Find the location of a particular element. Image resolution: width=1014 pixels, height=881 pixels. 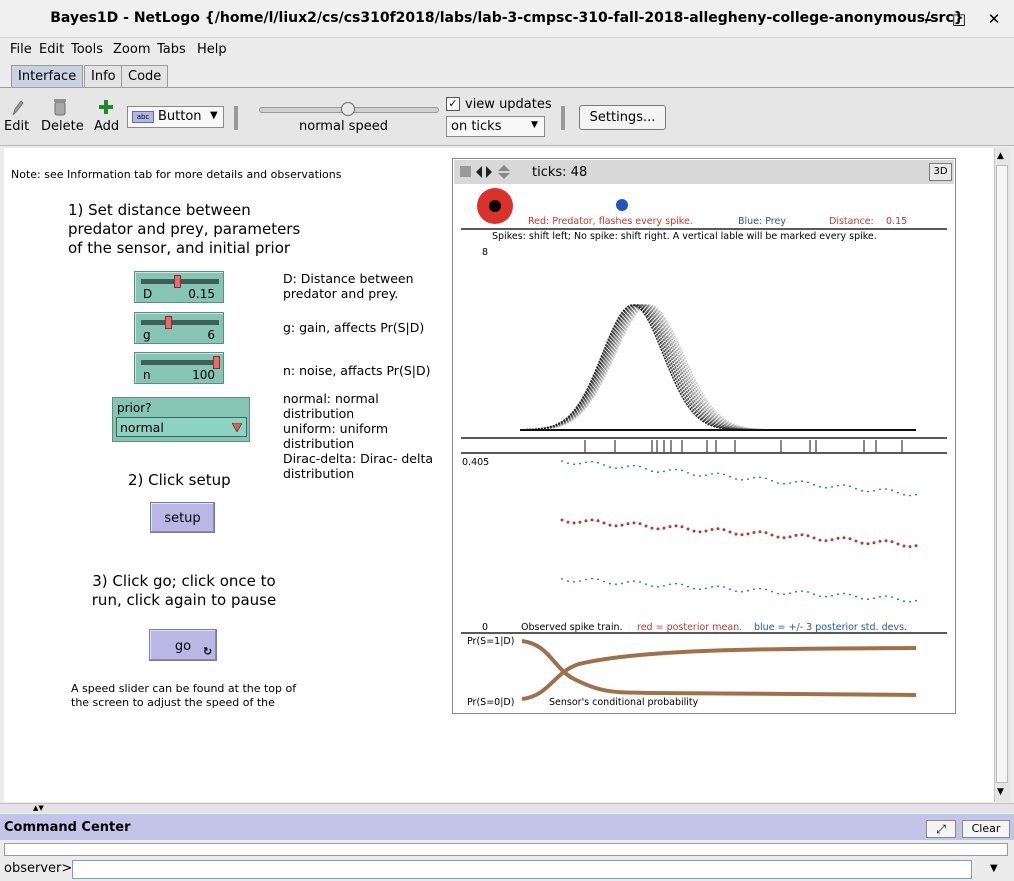

add-tool: Add is located at coordinates (107, 120).